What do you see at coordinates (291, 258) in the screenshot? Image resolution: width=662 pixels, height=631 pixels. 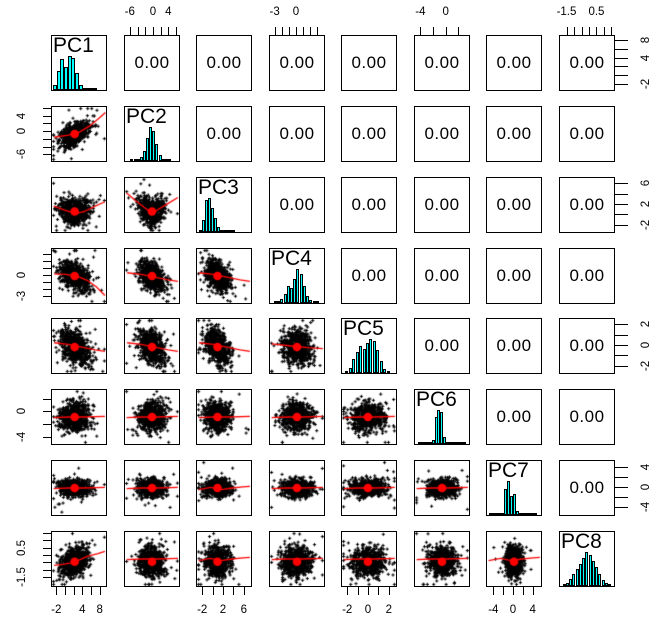 I see `diagonal-variable-label: PC4` at bounding box center [291, 258].